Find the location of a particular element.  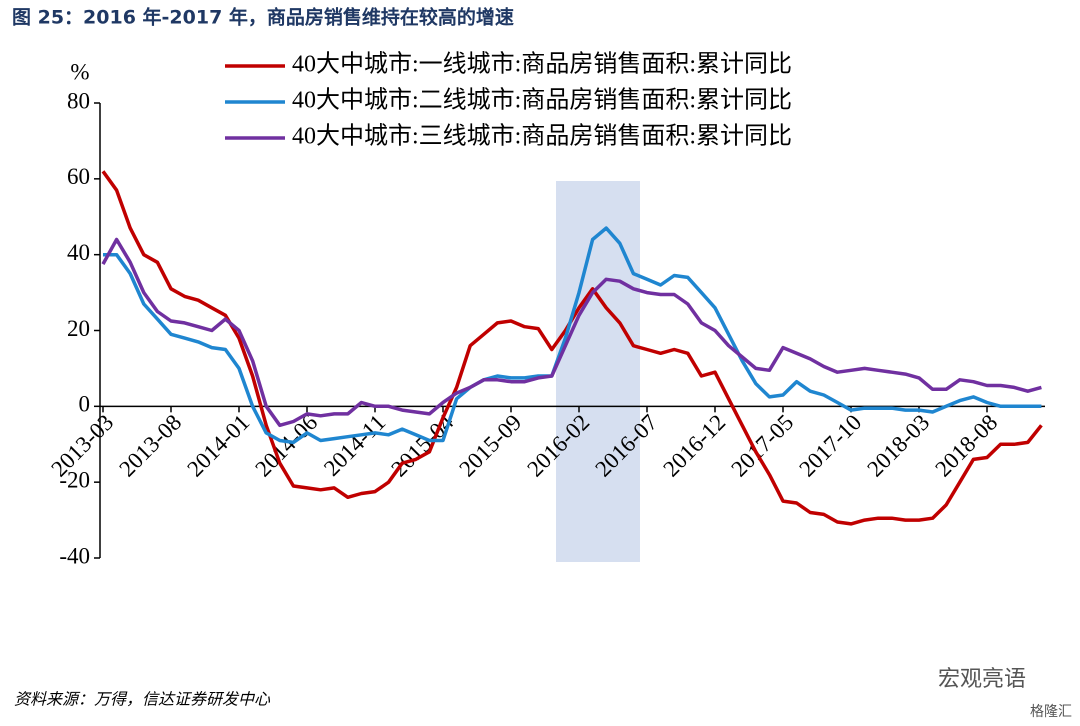

y-tick-label: 0 is located at coordinates (85, 404).